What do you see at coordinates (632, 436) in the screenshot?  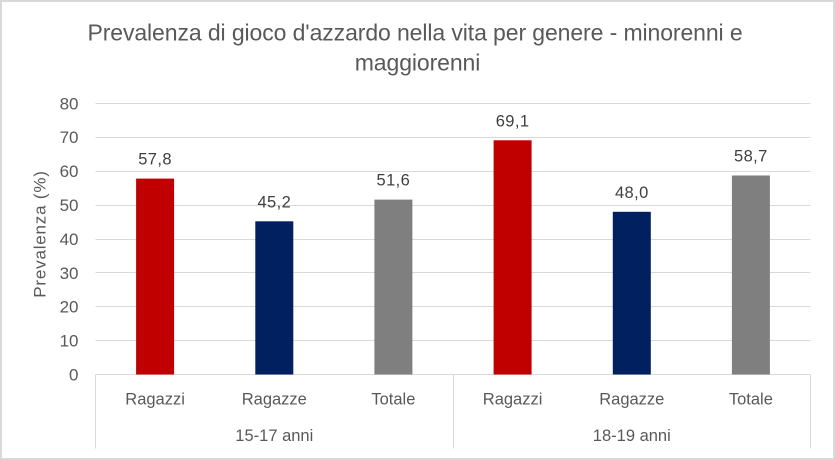 I see `svg-text: 18-19 anni` at bounding box center [632, 436].